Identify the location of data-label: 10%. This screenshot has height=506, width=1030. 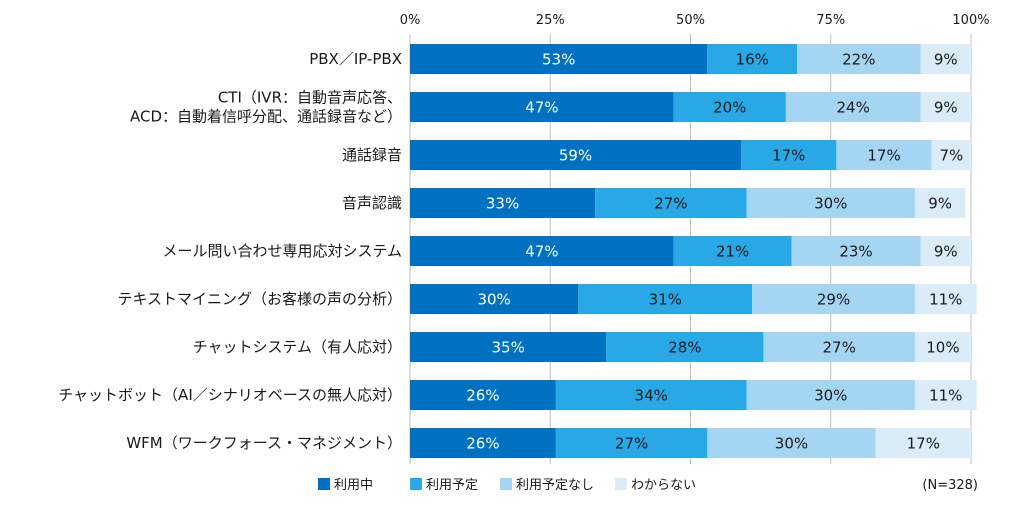
(942, 348).